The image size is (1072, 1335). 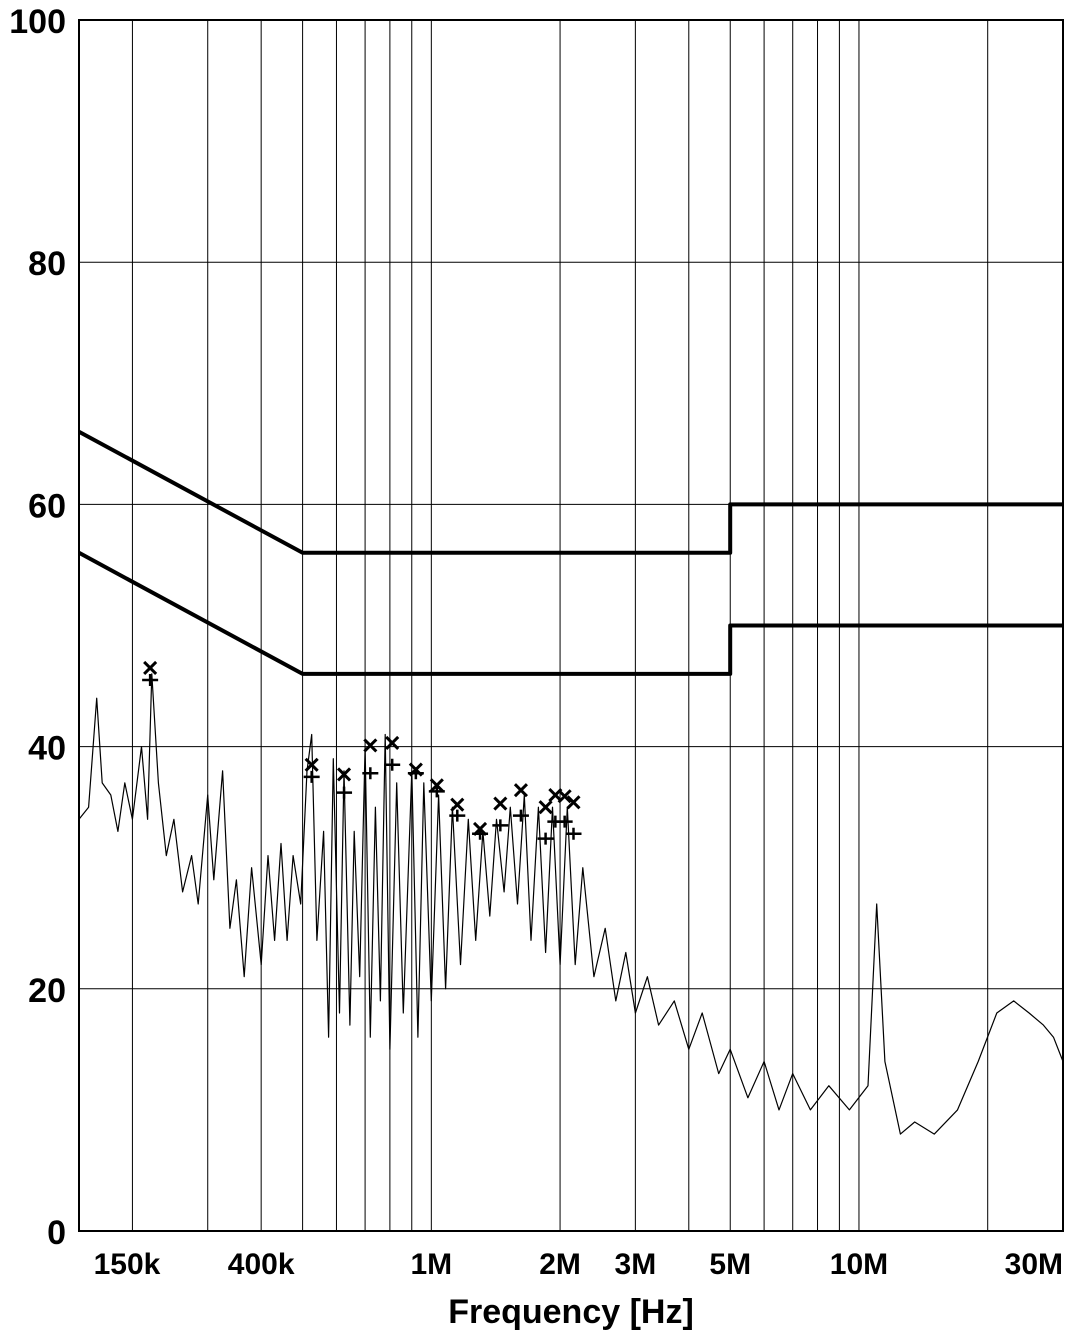 I want to click on x-tick-label: 10M, so click(x=859, y=1264).